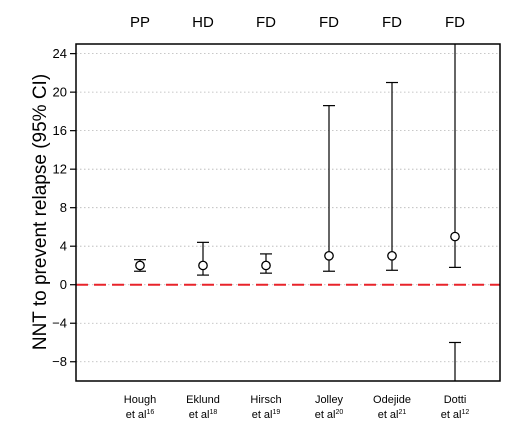 The height and width of the screenshot is (425, 516). What do you see at coordinates (60, 53) in the screenshot?
I see `y-tick-label: 24` at bounding box center [60, 53].